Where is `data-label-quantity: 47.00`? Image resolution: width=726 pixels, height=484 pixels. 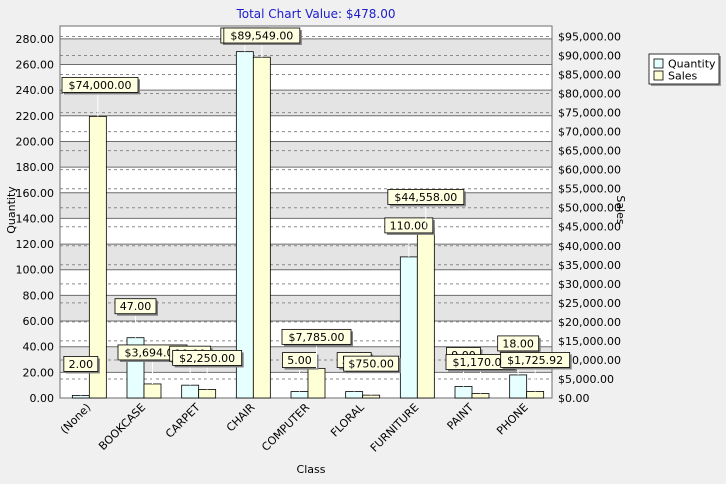 data-label-quantity: 47.00 is located at coordinates (136, 306).